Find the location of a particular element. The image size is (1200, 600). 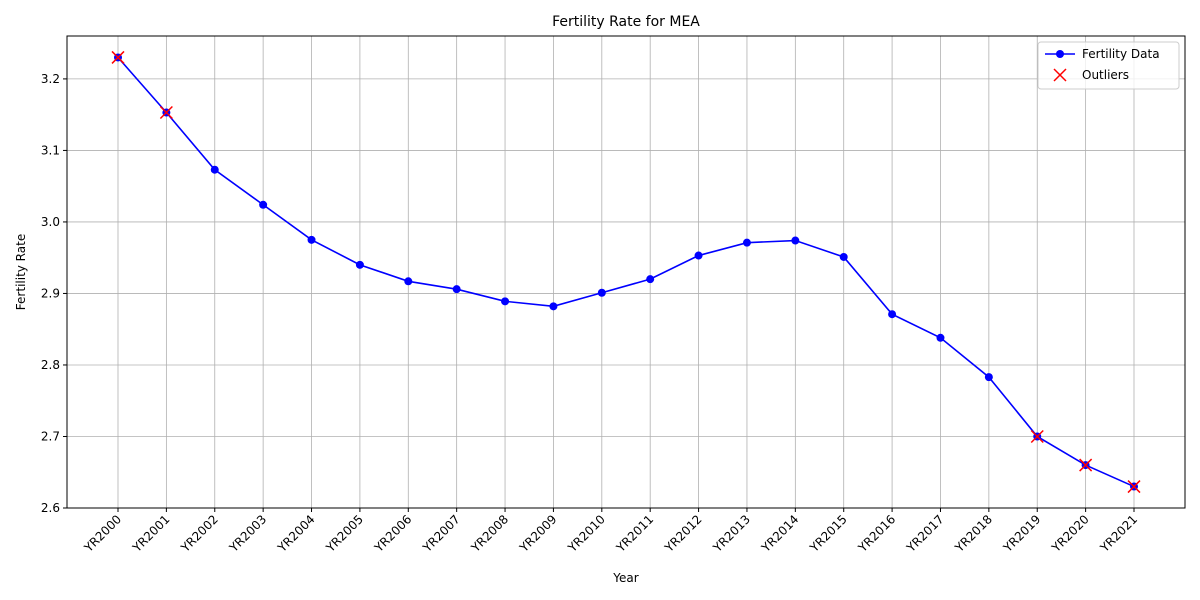

x-axis-label: Year is located at coordinates (625, 578).